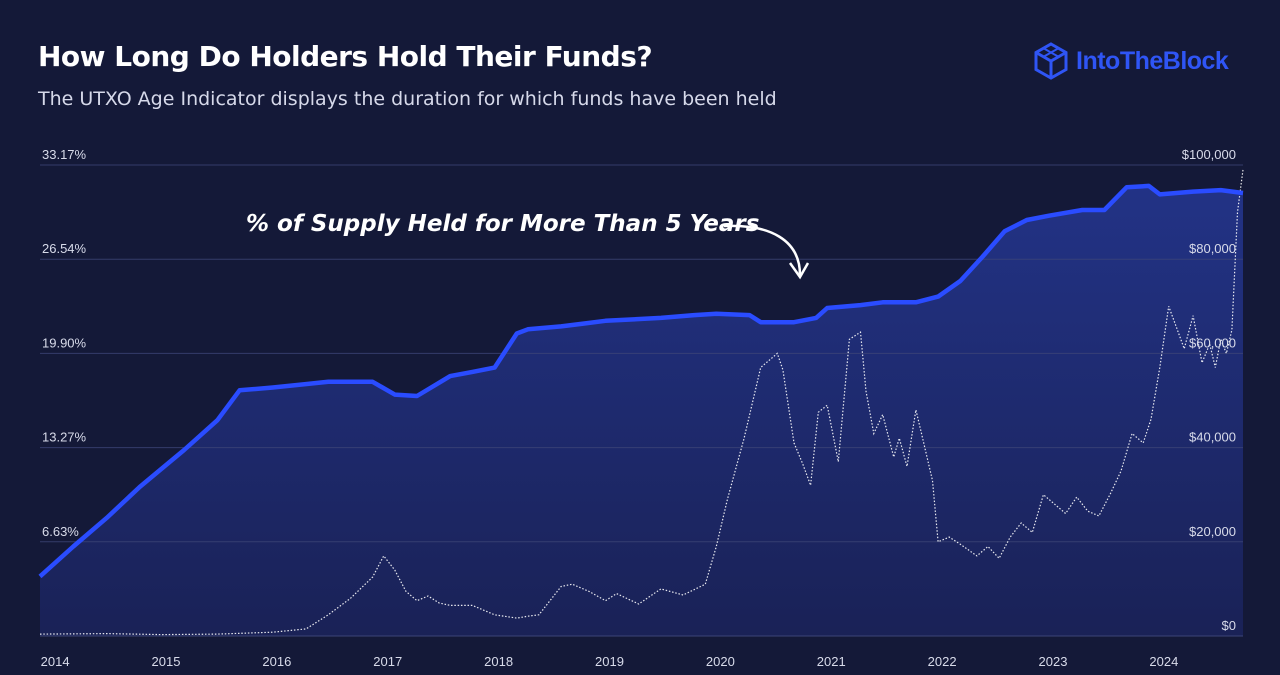 This screenshot has height=675, width=1280. What do you see at coordinates (1212, 342) in the screenshot?
I see `y-right-tick-label: $60,000` at bounding box center [1212, 342].